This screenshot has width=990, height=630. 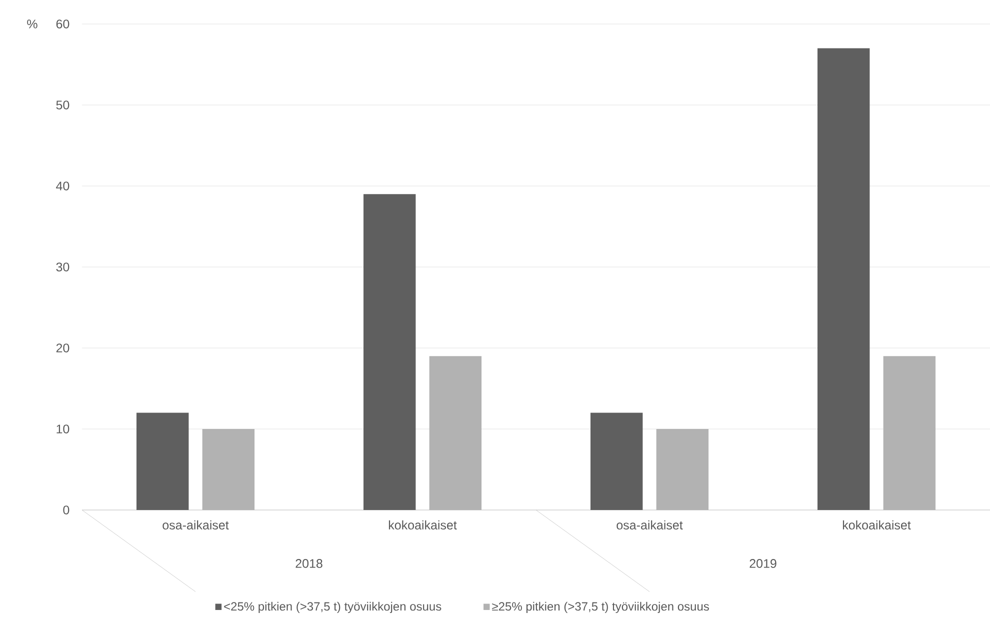 What do you see at coordinates (66, 510) in the screenshot?
I see `y-tick-label: 0` at bounding box center [66, 510].